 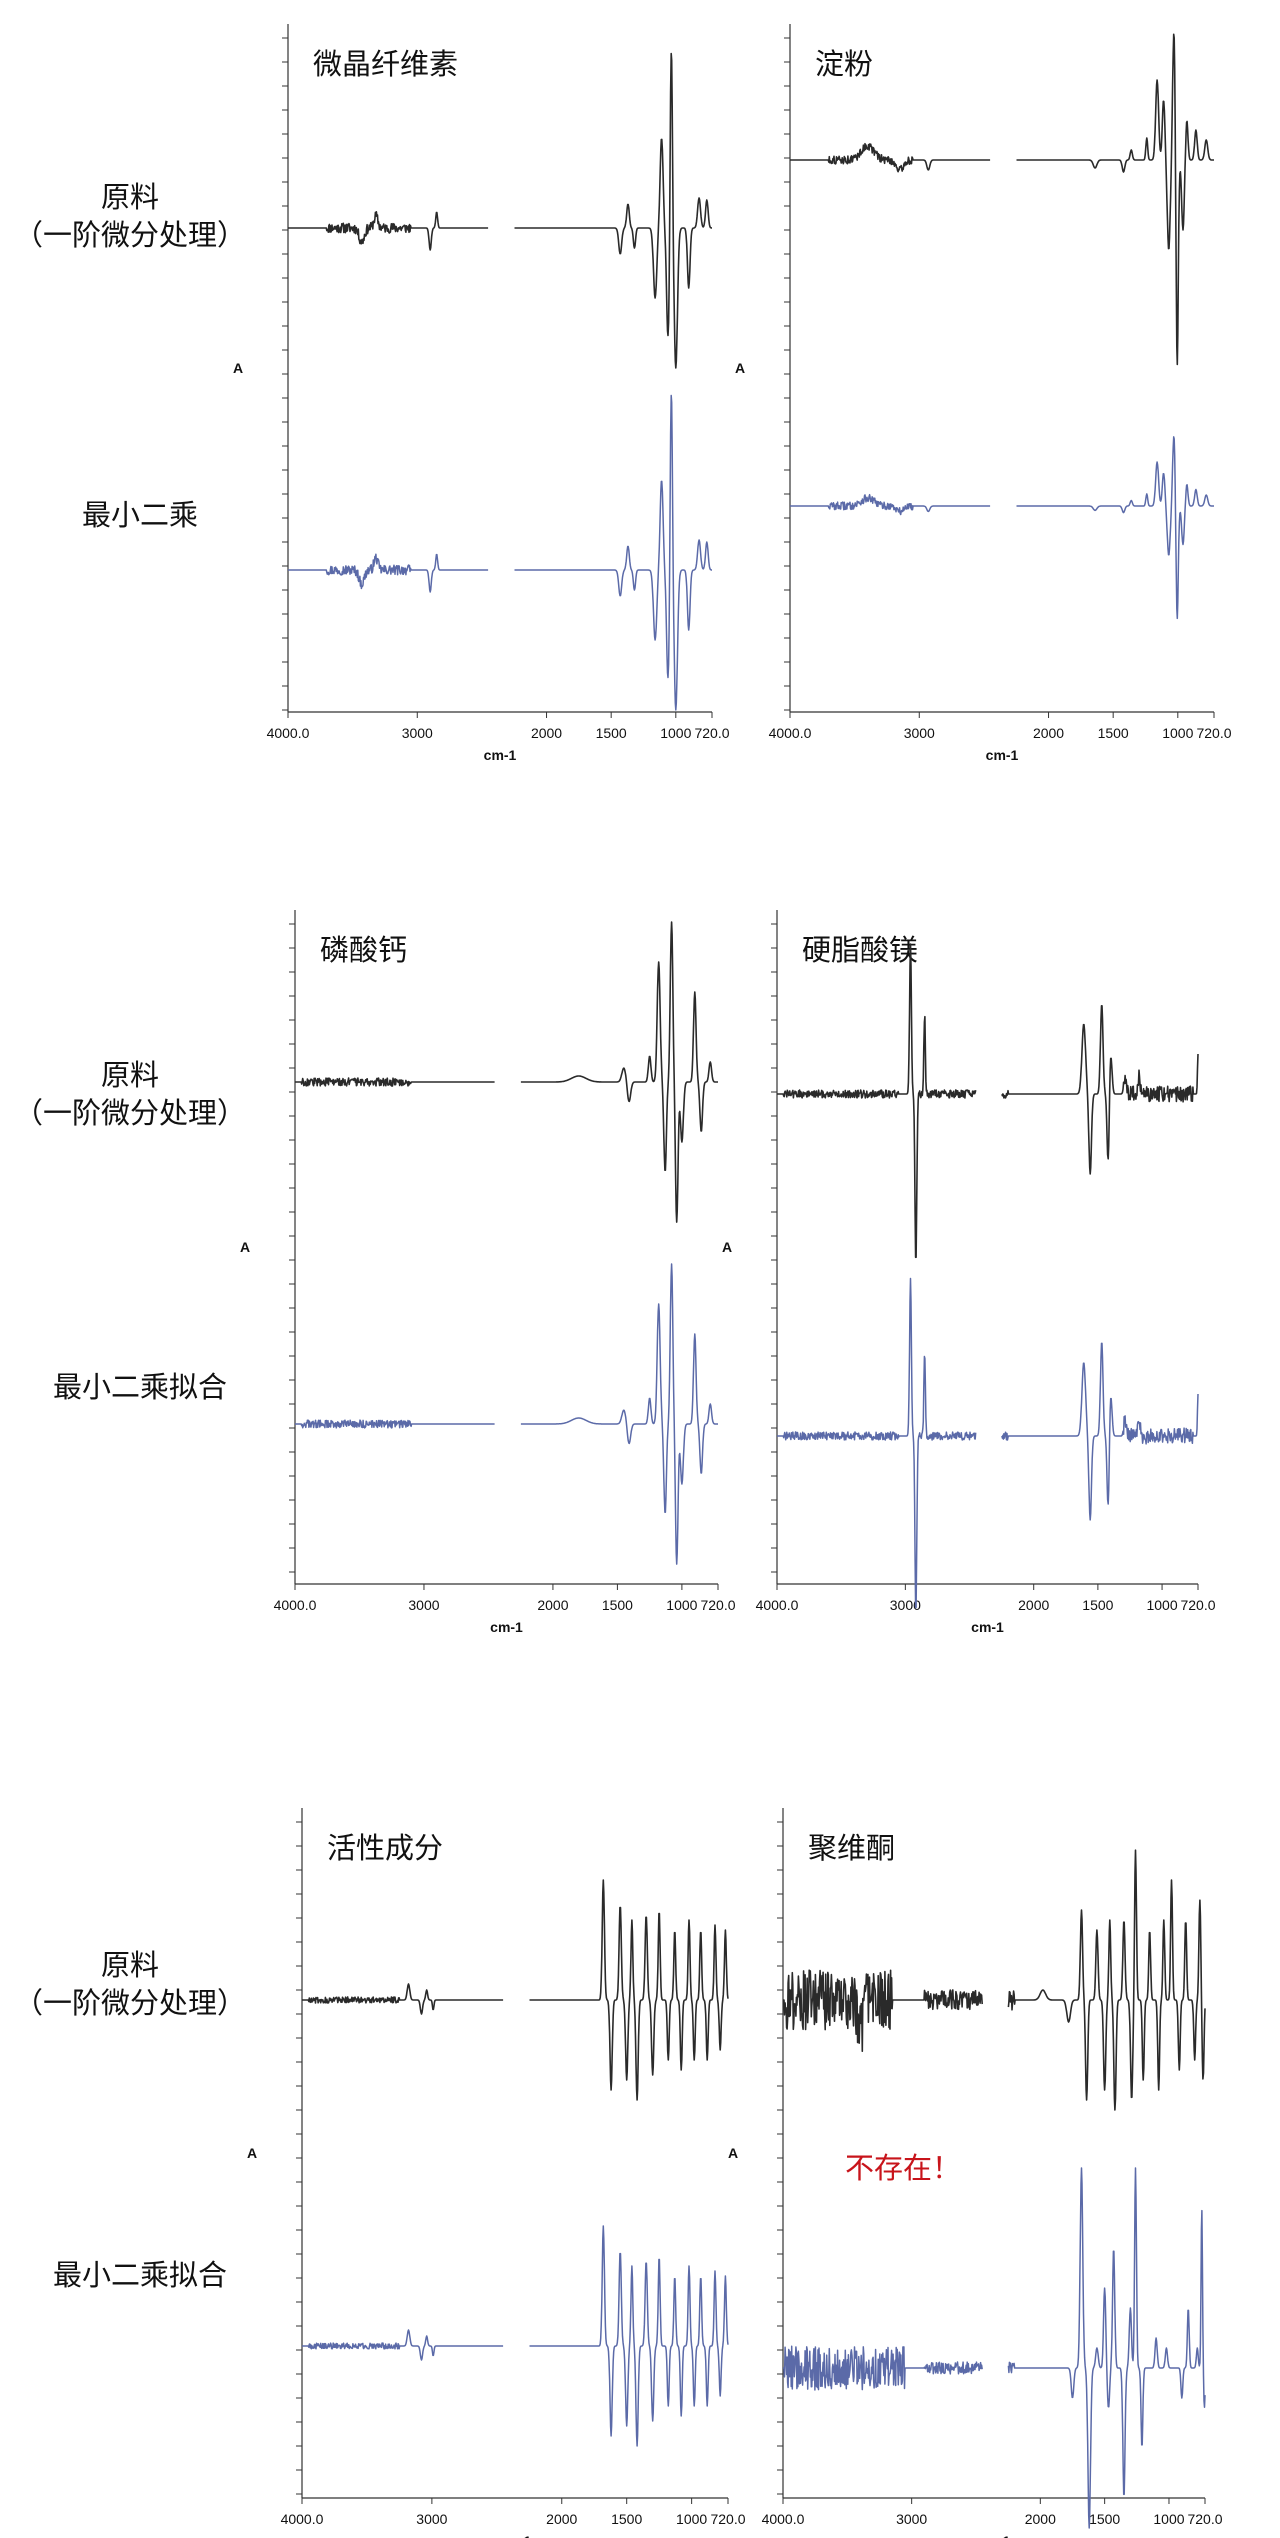 What do you see at coordinates (129, 2003) in the screenshot?
I see `row-label-3-raw-bottom: （一阶微分处理）` at bounding box center [129, 2003].